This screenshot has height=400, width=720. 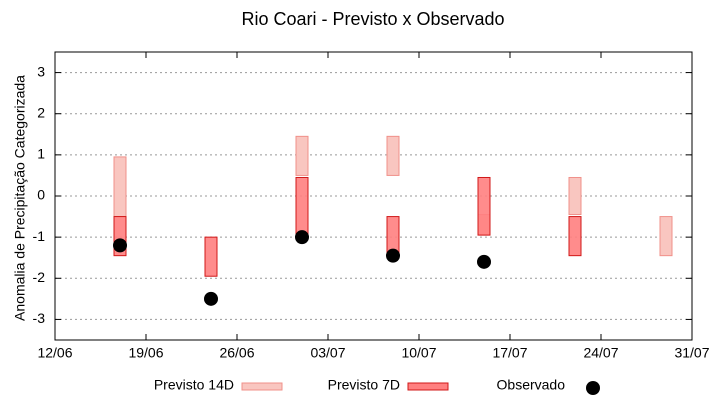 I want to click on y-tick-label: 3, so click(x=41, y=71).